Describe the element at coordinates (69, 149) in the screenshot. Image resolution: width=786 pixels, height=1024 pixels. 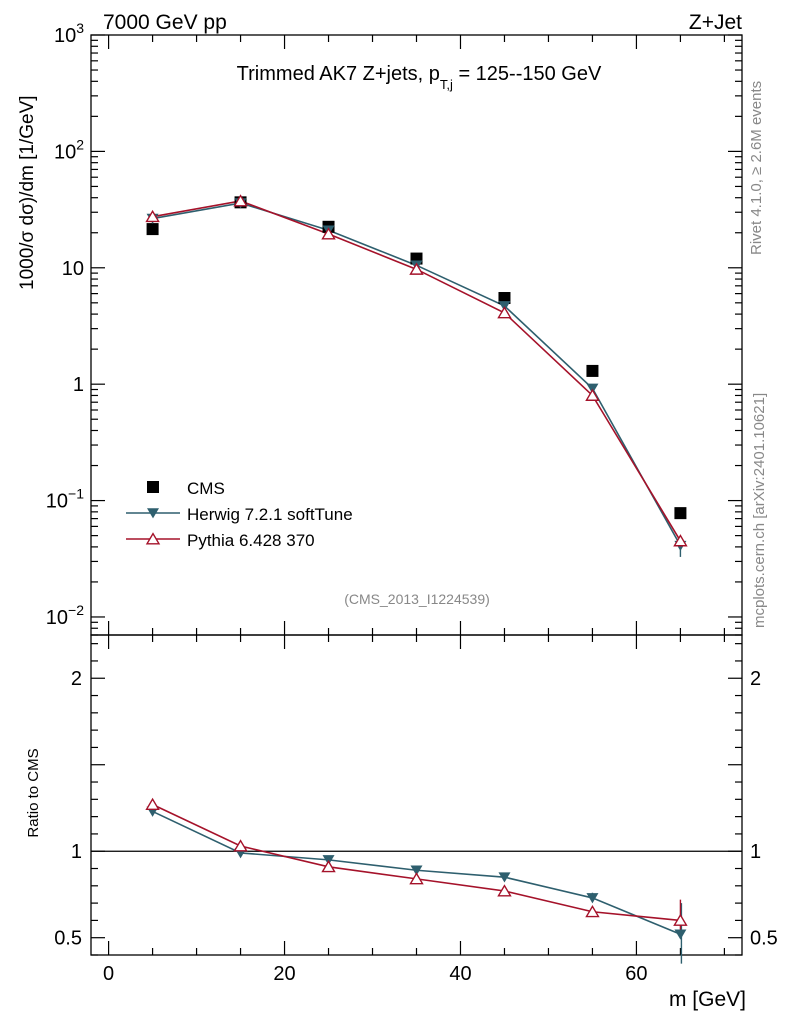
I see `y-tick-label: 10²` at that location.